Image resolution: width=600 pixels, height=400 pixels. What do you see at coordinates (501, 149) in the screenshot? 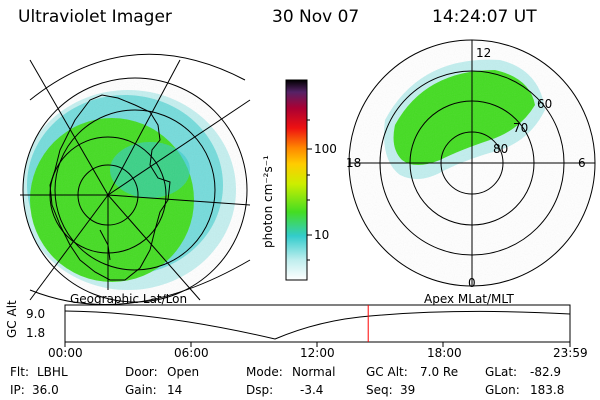
I see `mlat-label-80: 80` at bounding box center [501, 149].